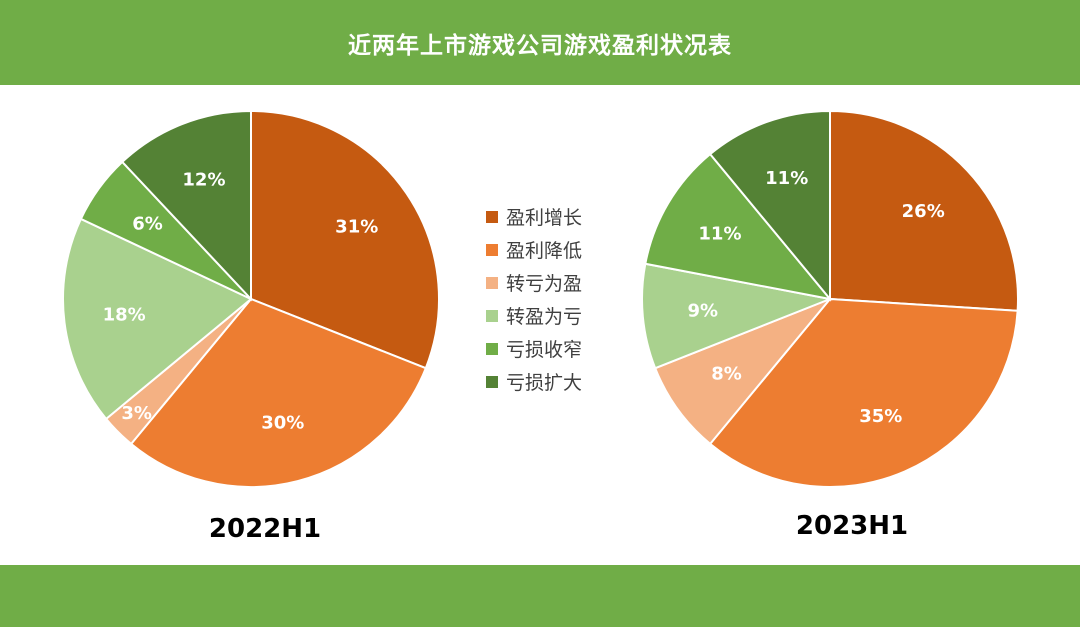  Describe the element at coordinates (124, 315) in the screenshot. I see `slice-data-label: 18%` at that location.